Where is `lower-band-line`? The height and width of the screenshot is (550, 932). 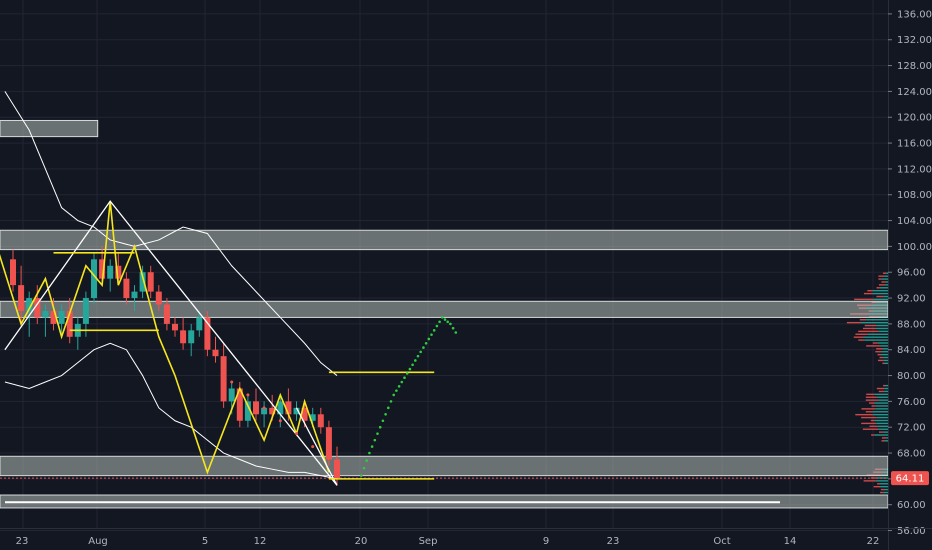
lower-band-line is located at coordinates (171, 411).